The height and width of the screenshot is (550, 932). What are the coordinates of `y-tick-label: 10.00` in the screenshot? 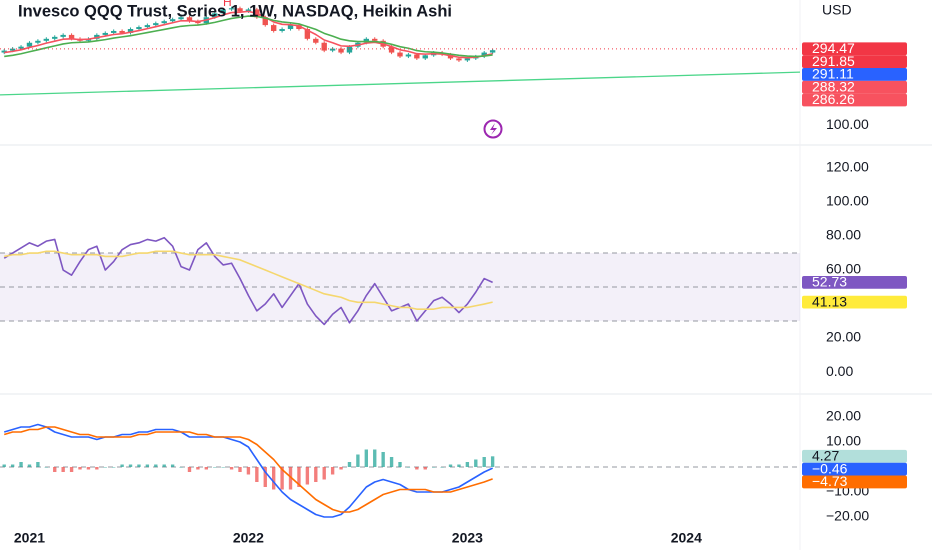 It's located at (843, 441).